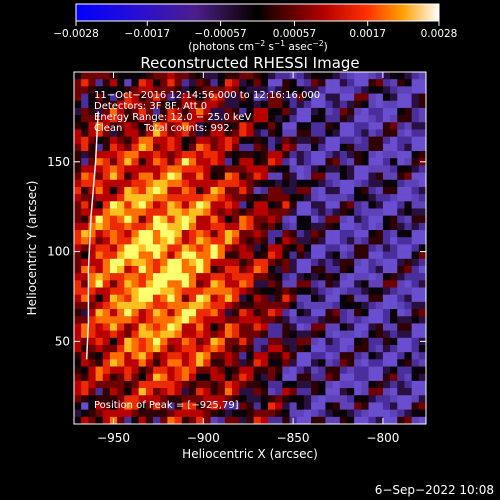  Describe the element at coordinates (62, 341) in the screenshot. I see `y-tick-label: 50` at that location.